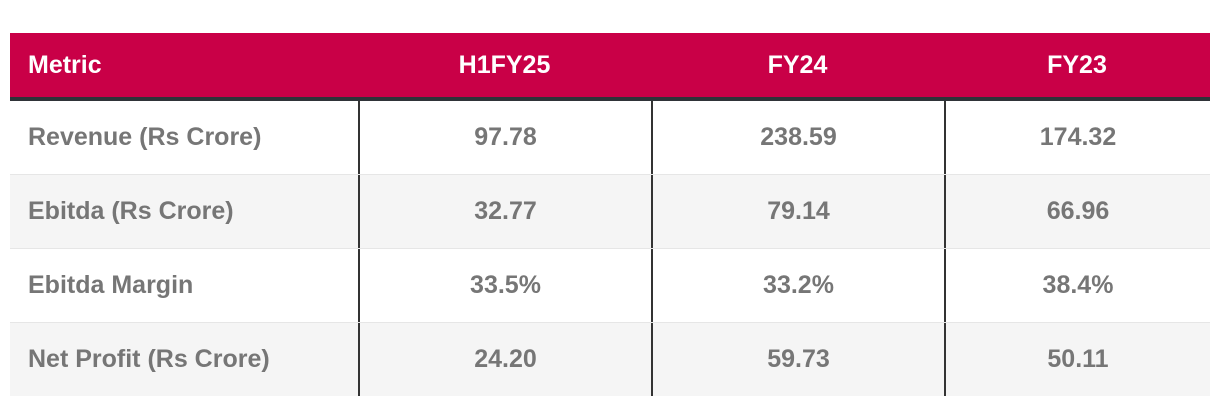  Describe the element at coordinates (1077, 285) in the screenshot. I see `value-cell: 38.4%` at that location.